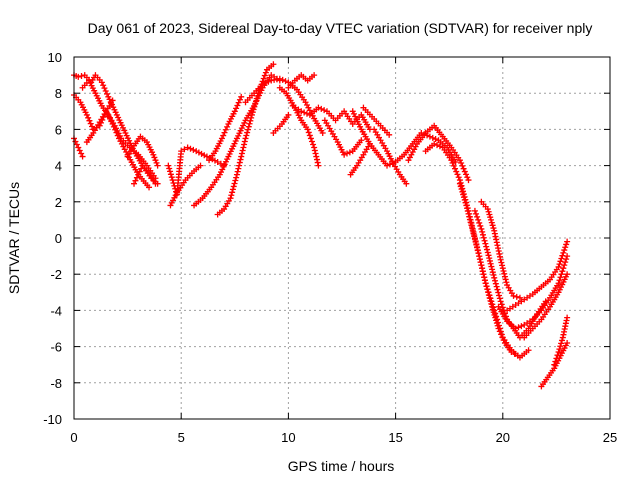  What do you see at coordinates (56, 383) in the screenshot?
I see `y-tick-label: -8` at bounding box center [56, 383].